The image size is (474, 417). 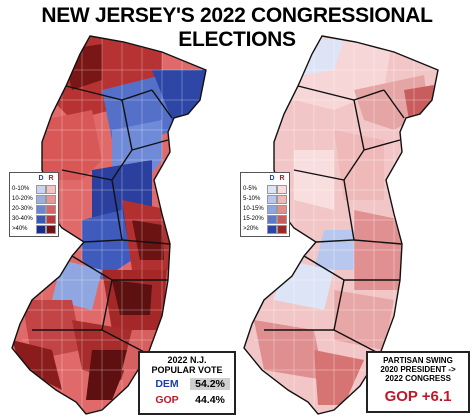 What do you see at coordinates (34, 219) in the screenshot?
I see `legend-row: 30-40%` at bounding box center [34, 219].